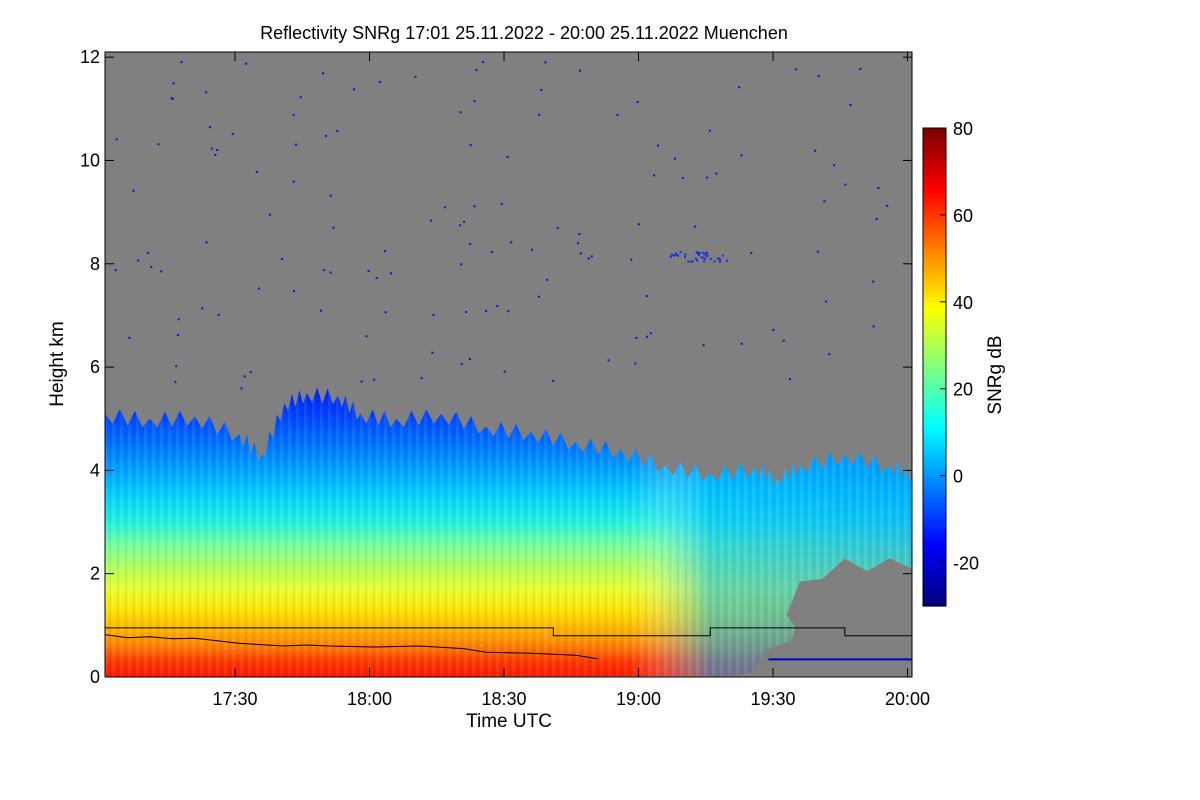 The height and width of the screenshot is (800, 1200). Describe the element at coordinates (963, 390) in the screenshot. I see `colorbar-tick-label: 20` at that location.